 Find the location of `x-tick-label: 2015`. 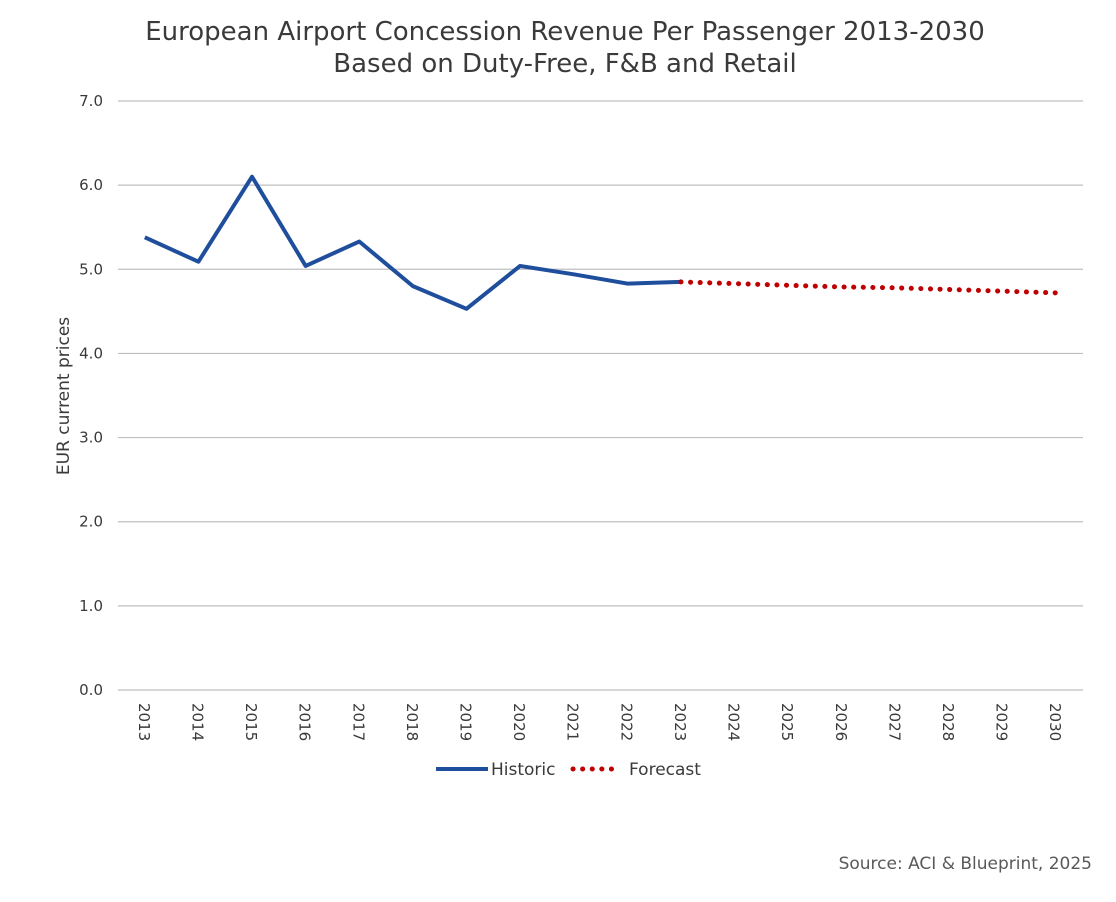

x-tick-label: 2015 is located at coordinates (251, 722).